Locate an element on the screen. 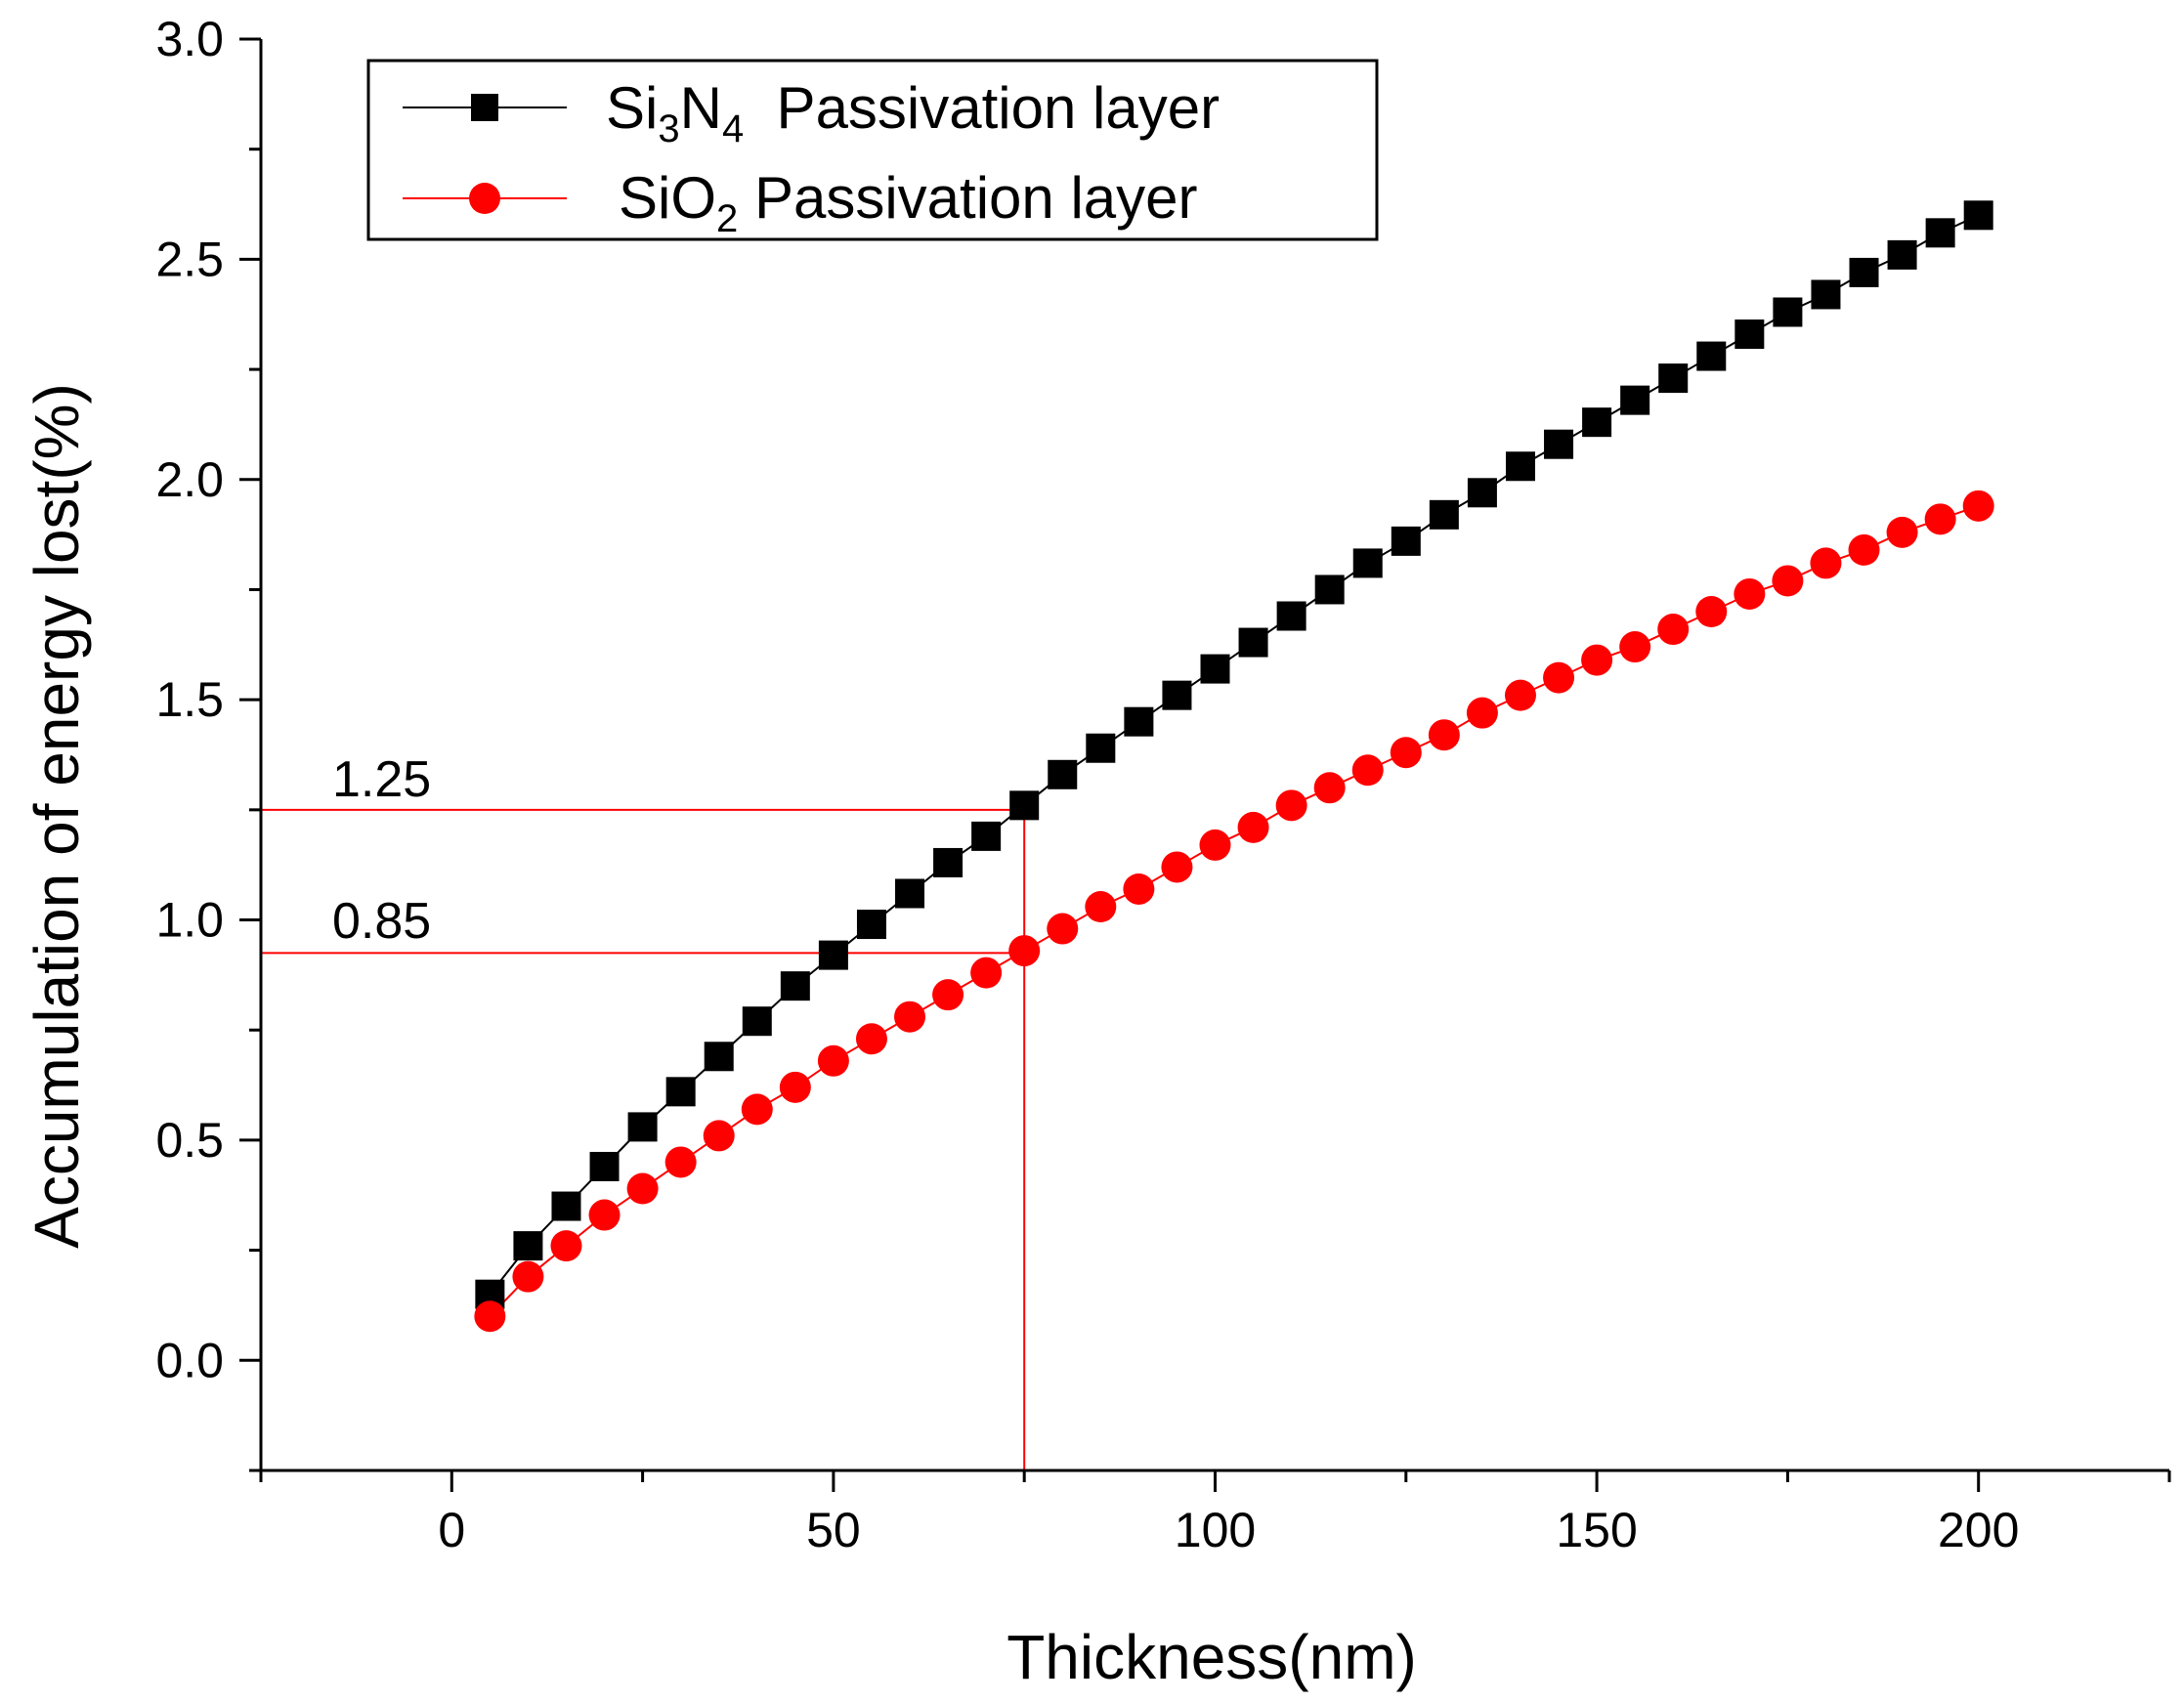 The width and height of the screenshot is (2184, 1703). reference-lines is located at coordinates (643, 1139).